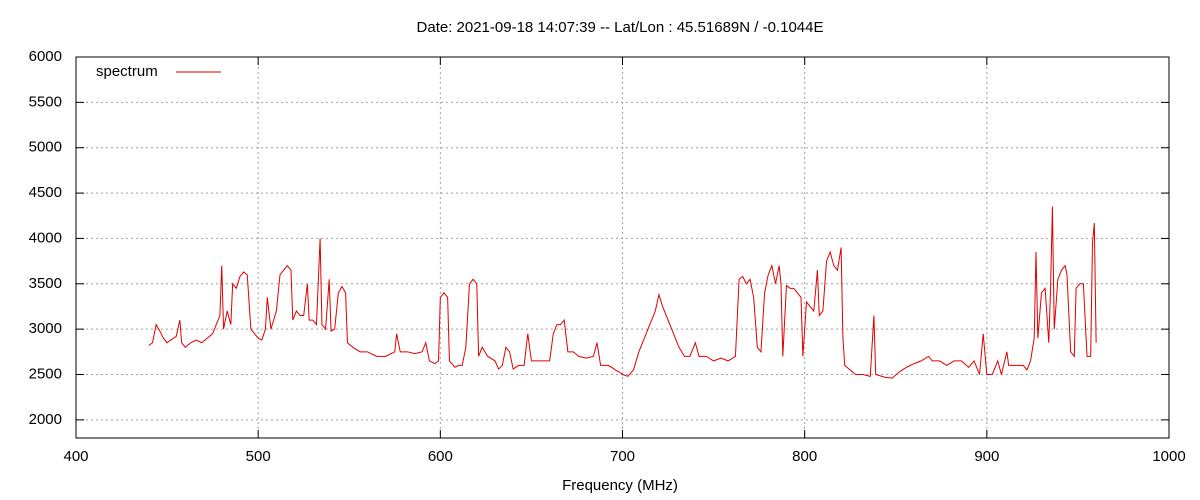 The width and height of the screenshot is (1200, 500). What do you see at coordinates (45, 192) in the screenshot?
I see `y-tick-label: 4500` at bounding box center [45, 192].